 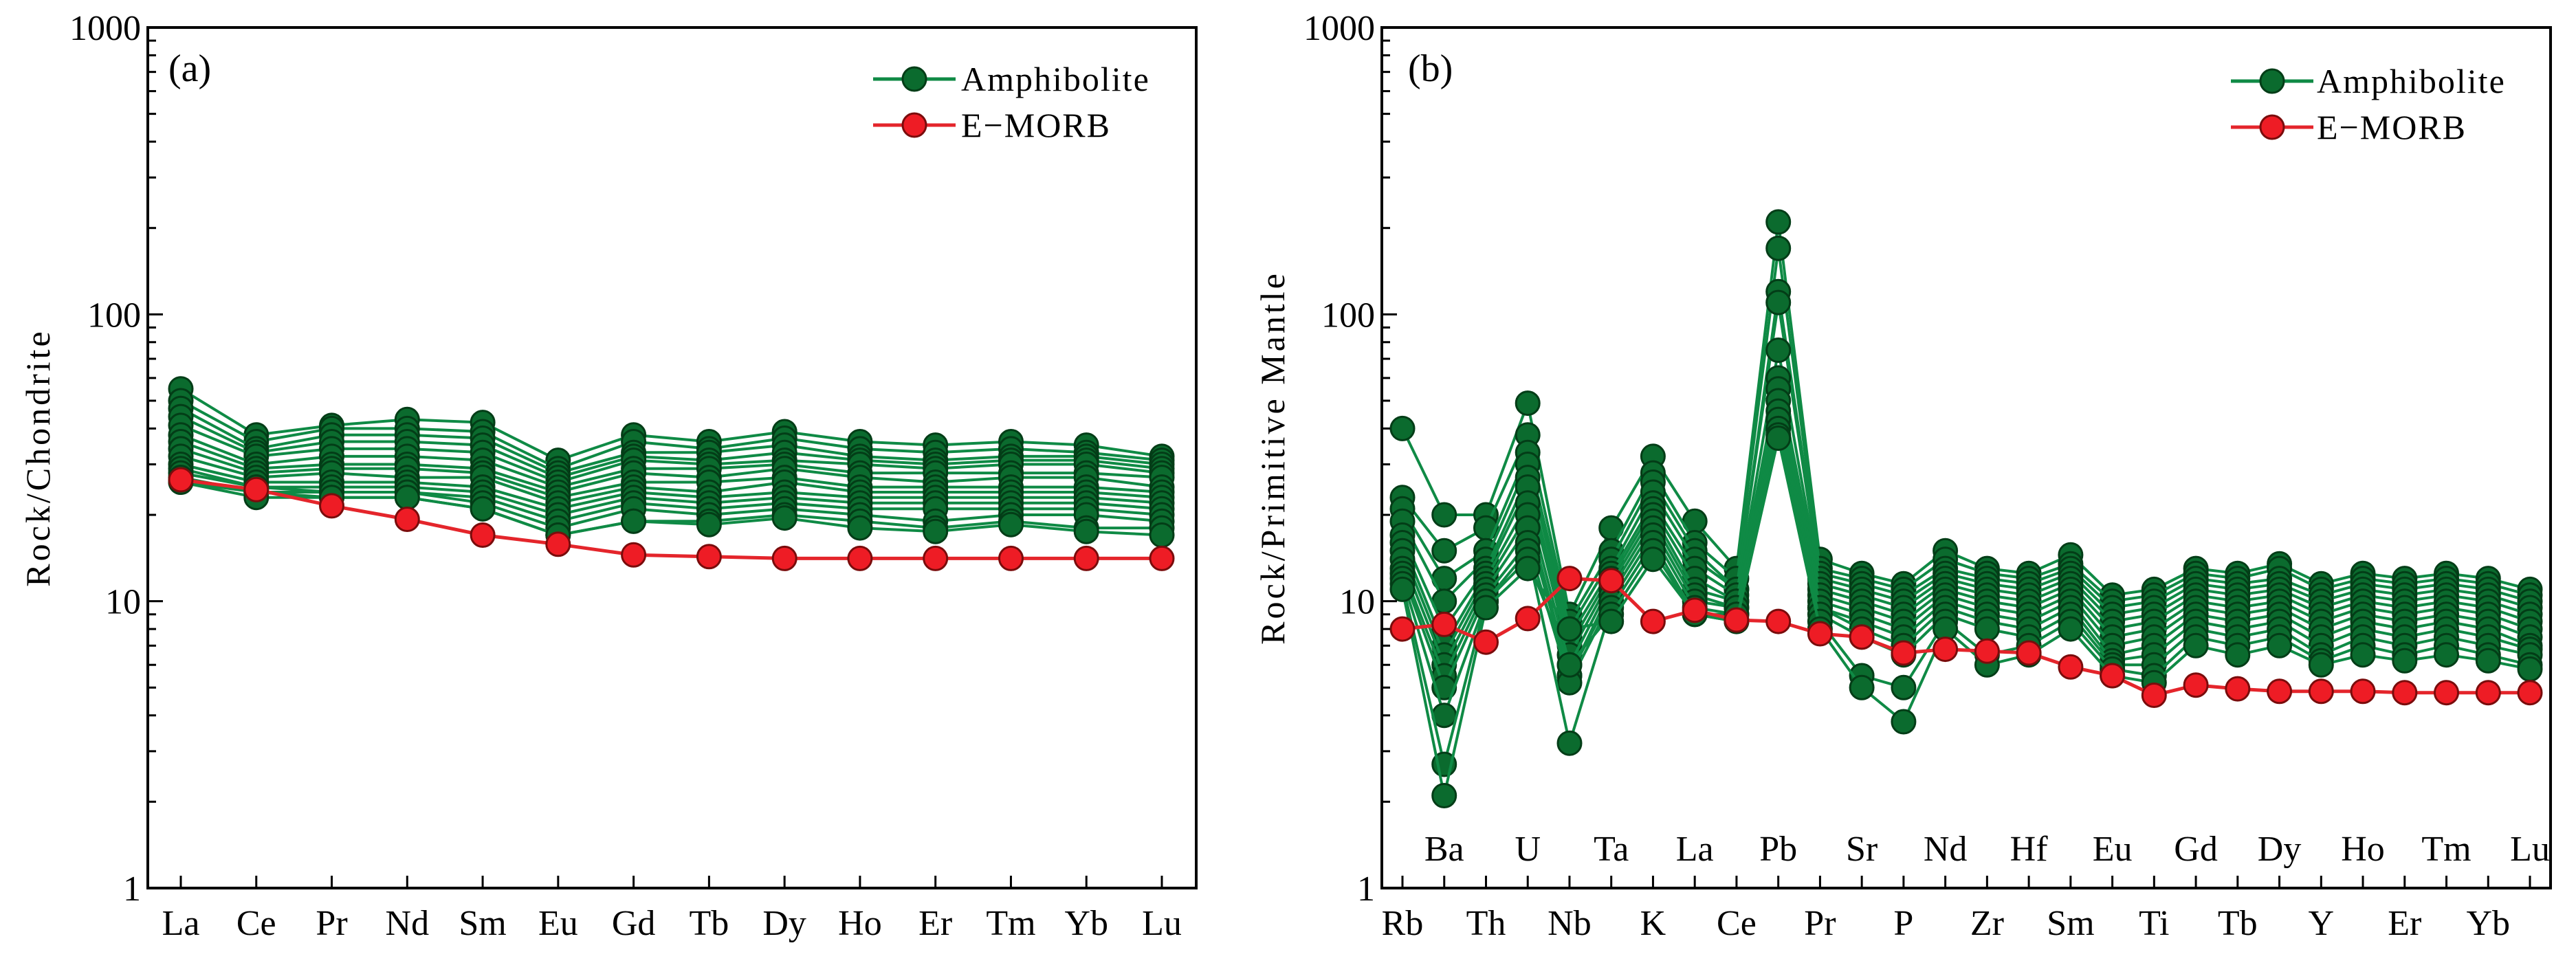 What do you see at coordinates (1737, 923) in the screenshot?
I see `panel-b-x-tick-label-ce: Ce` at bounding box center [1737, 923].